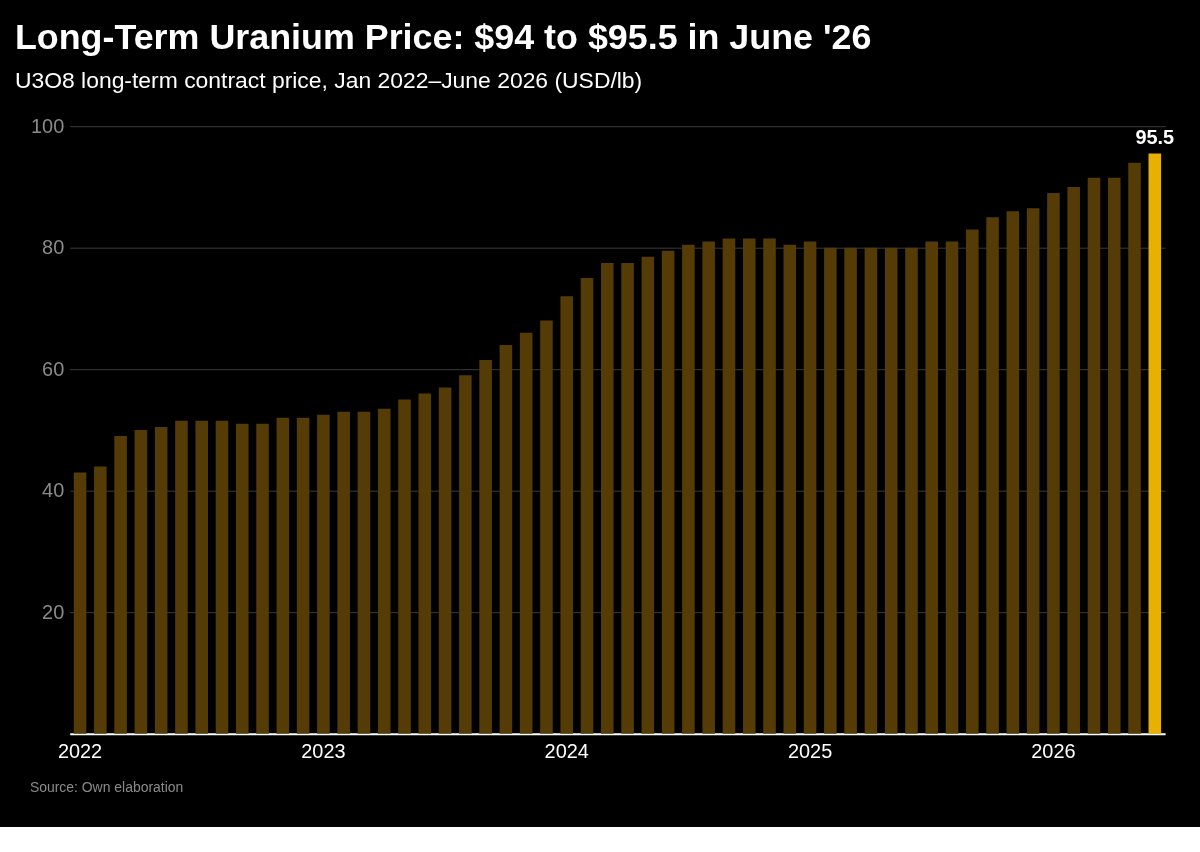  Describe the element at coordinates (566, 751) in the screenshot. I see `x-tick-label: 2024` at that location.